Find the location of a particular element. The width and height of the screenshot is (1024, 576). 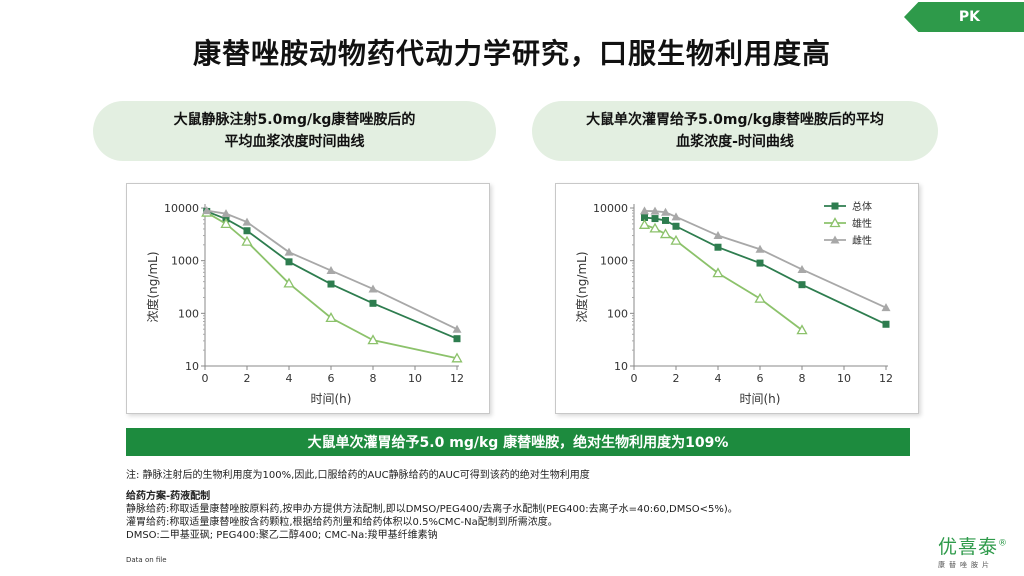

brand-subtitle: 康替唑胺片 is located at coordinates (965, 565).